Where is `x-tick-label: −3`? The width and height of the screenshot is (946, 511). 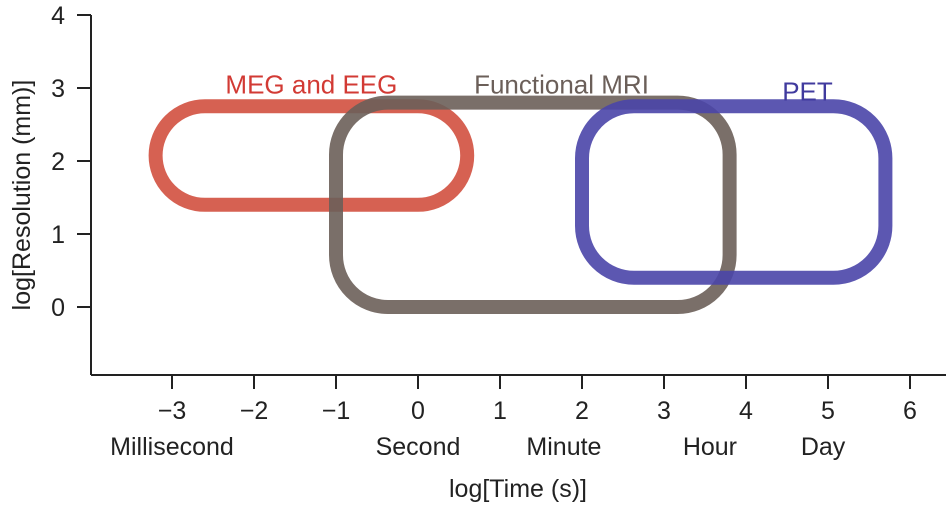
x-tick-label: −3 is located at coordinates (172, 411).